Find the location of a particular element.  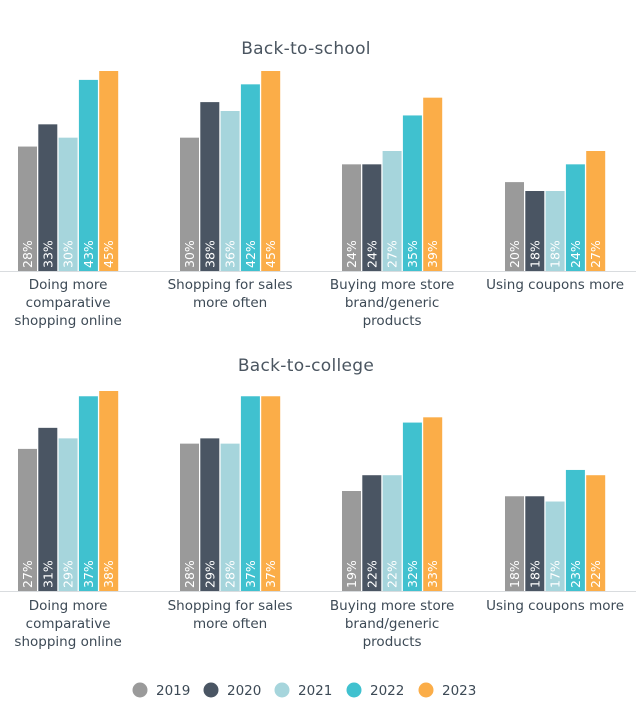

data-label: 36% is located at coordinates (230, 254).